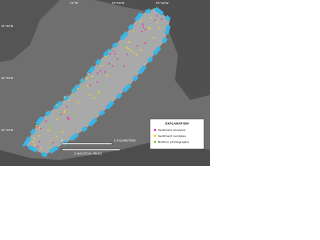 The height and width of the screenshot is (240, 320). What do you see at coordinates (62, 141) in the screenshot?
I see `scale-zero: 0` at bounding box center [62, 141].